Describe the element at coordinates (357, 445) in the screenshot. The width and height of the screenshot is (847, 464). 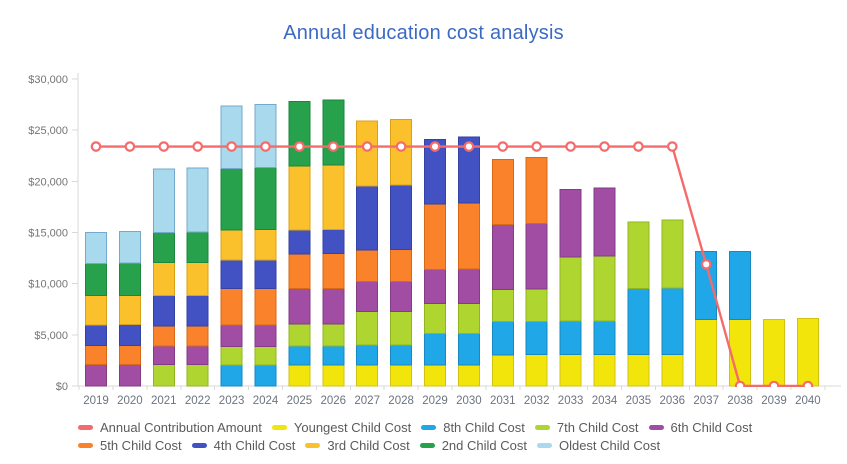
I see `legend-item-3rd-child-cost: 3rd Child Cost` at that location.